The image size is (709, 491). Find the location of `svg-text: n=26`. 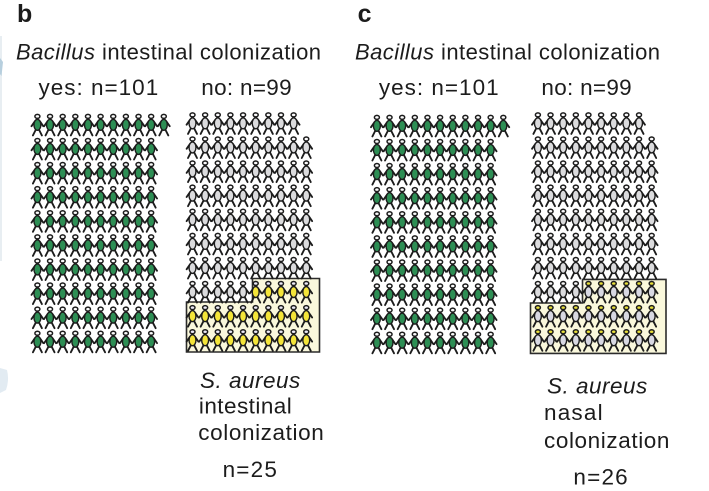

svg-text: n=26 is located at coordinates (600, 476).